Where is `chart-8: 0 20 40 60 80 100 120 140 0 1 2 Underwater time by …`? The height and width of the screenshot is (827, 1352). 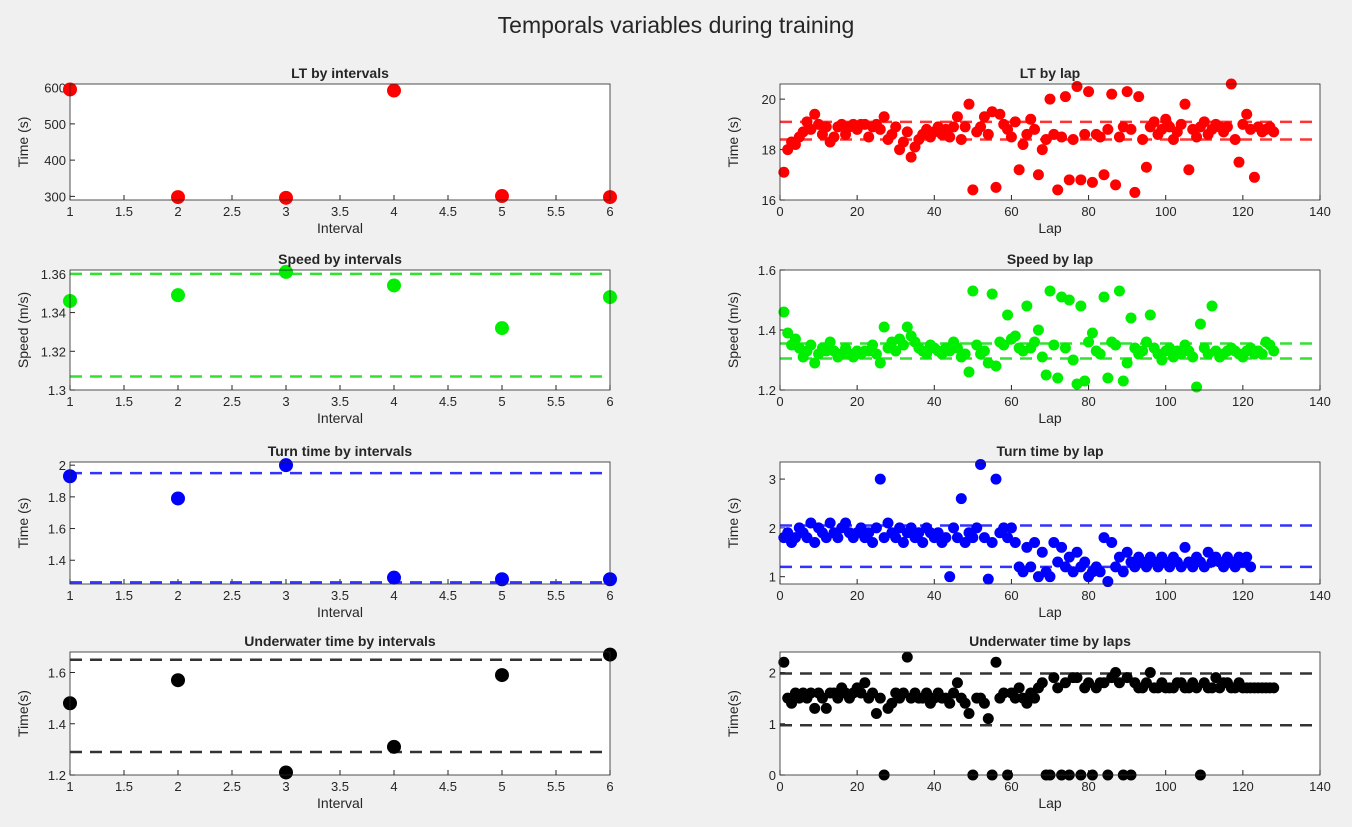
chart-8: 0 20 40 60 80 100 120 140 0 1 2 Underwater time by … is located at coordinates (1028, 722).